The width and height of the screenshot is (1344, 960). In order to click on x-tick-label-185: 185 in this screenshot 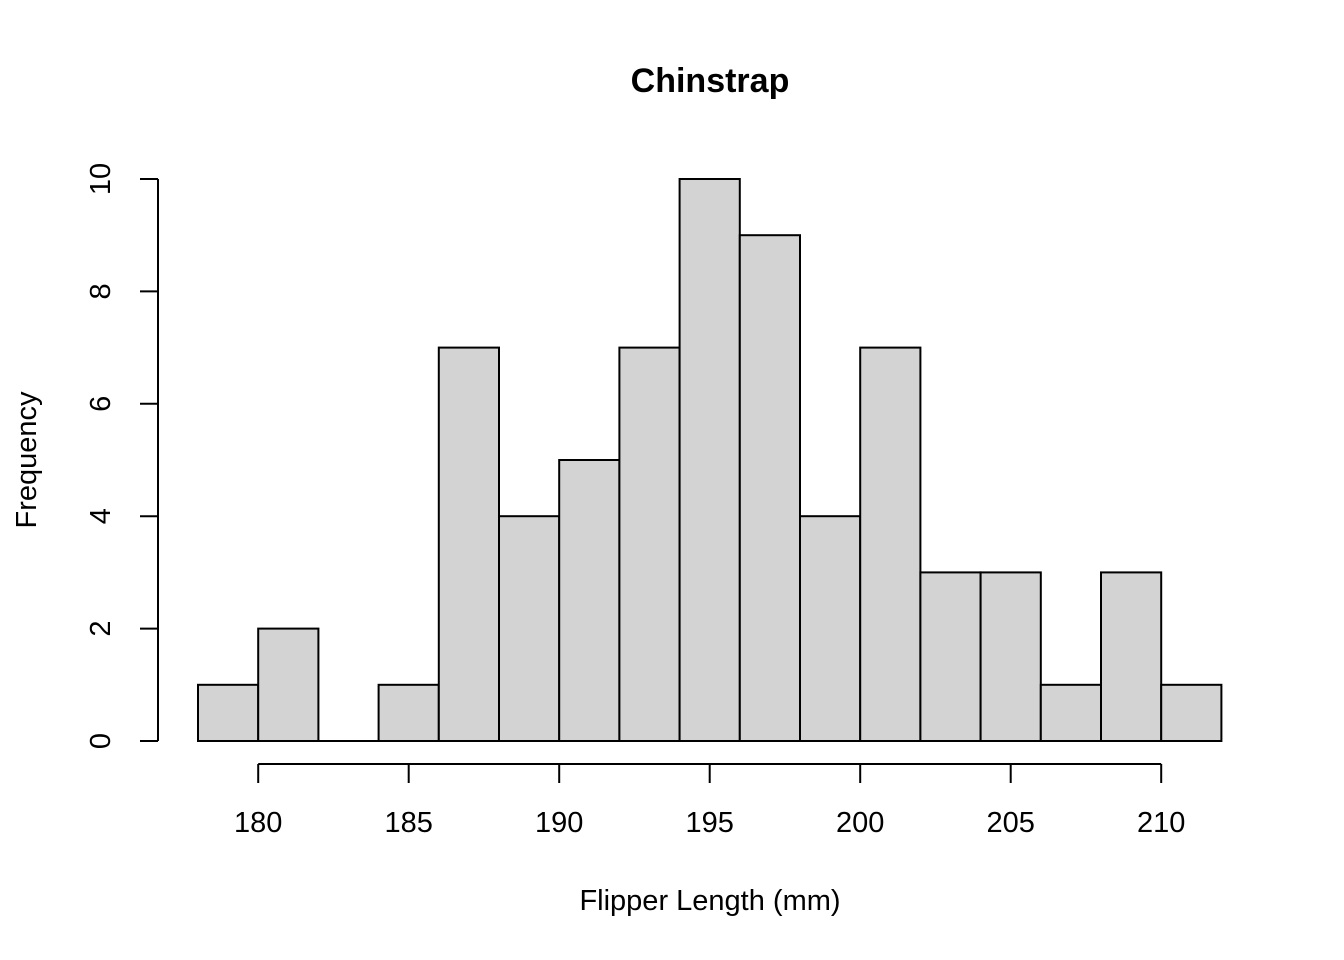, I will do `click(409, 823)`.